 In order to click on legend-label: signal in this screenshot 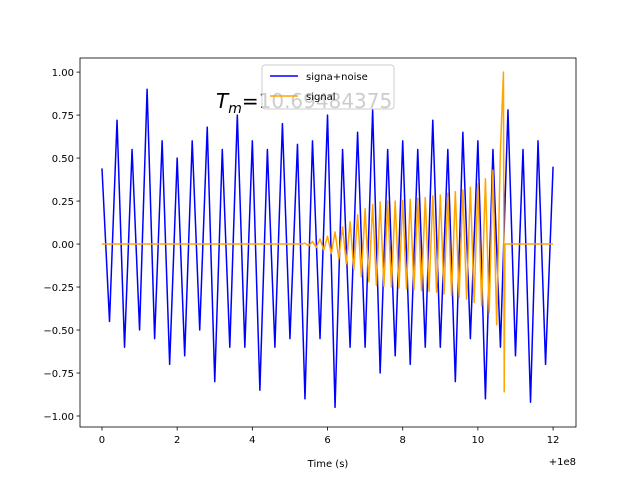, I will do `click(321, 97)`.